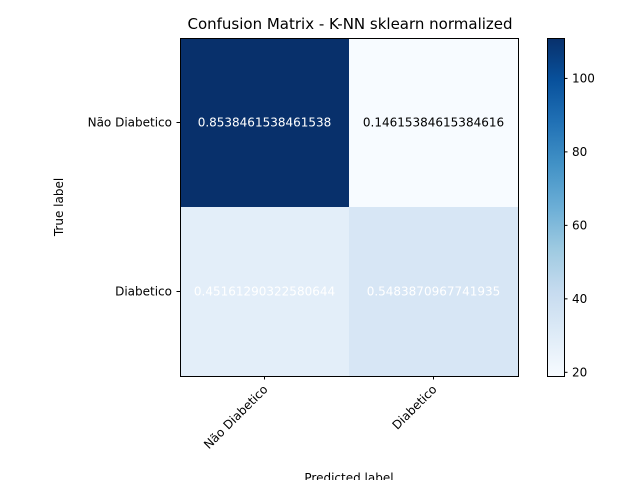  I want to click on cell-value-label: 0.5483870967741935, so click(434, 292).